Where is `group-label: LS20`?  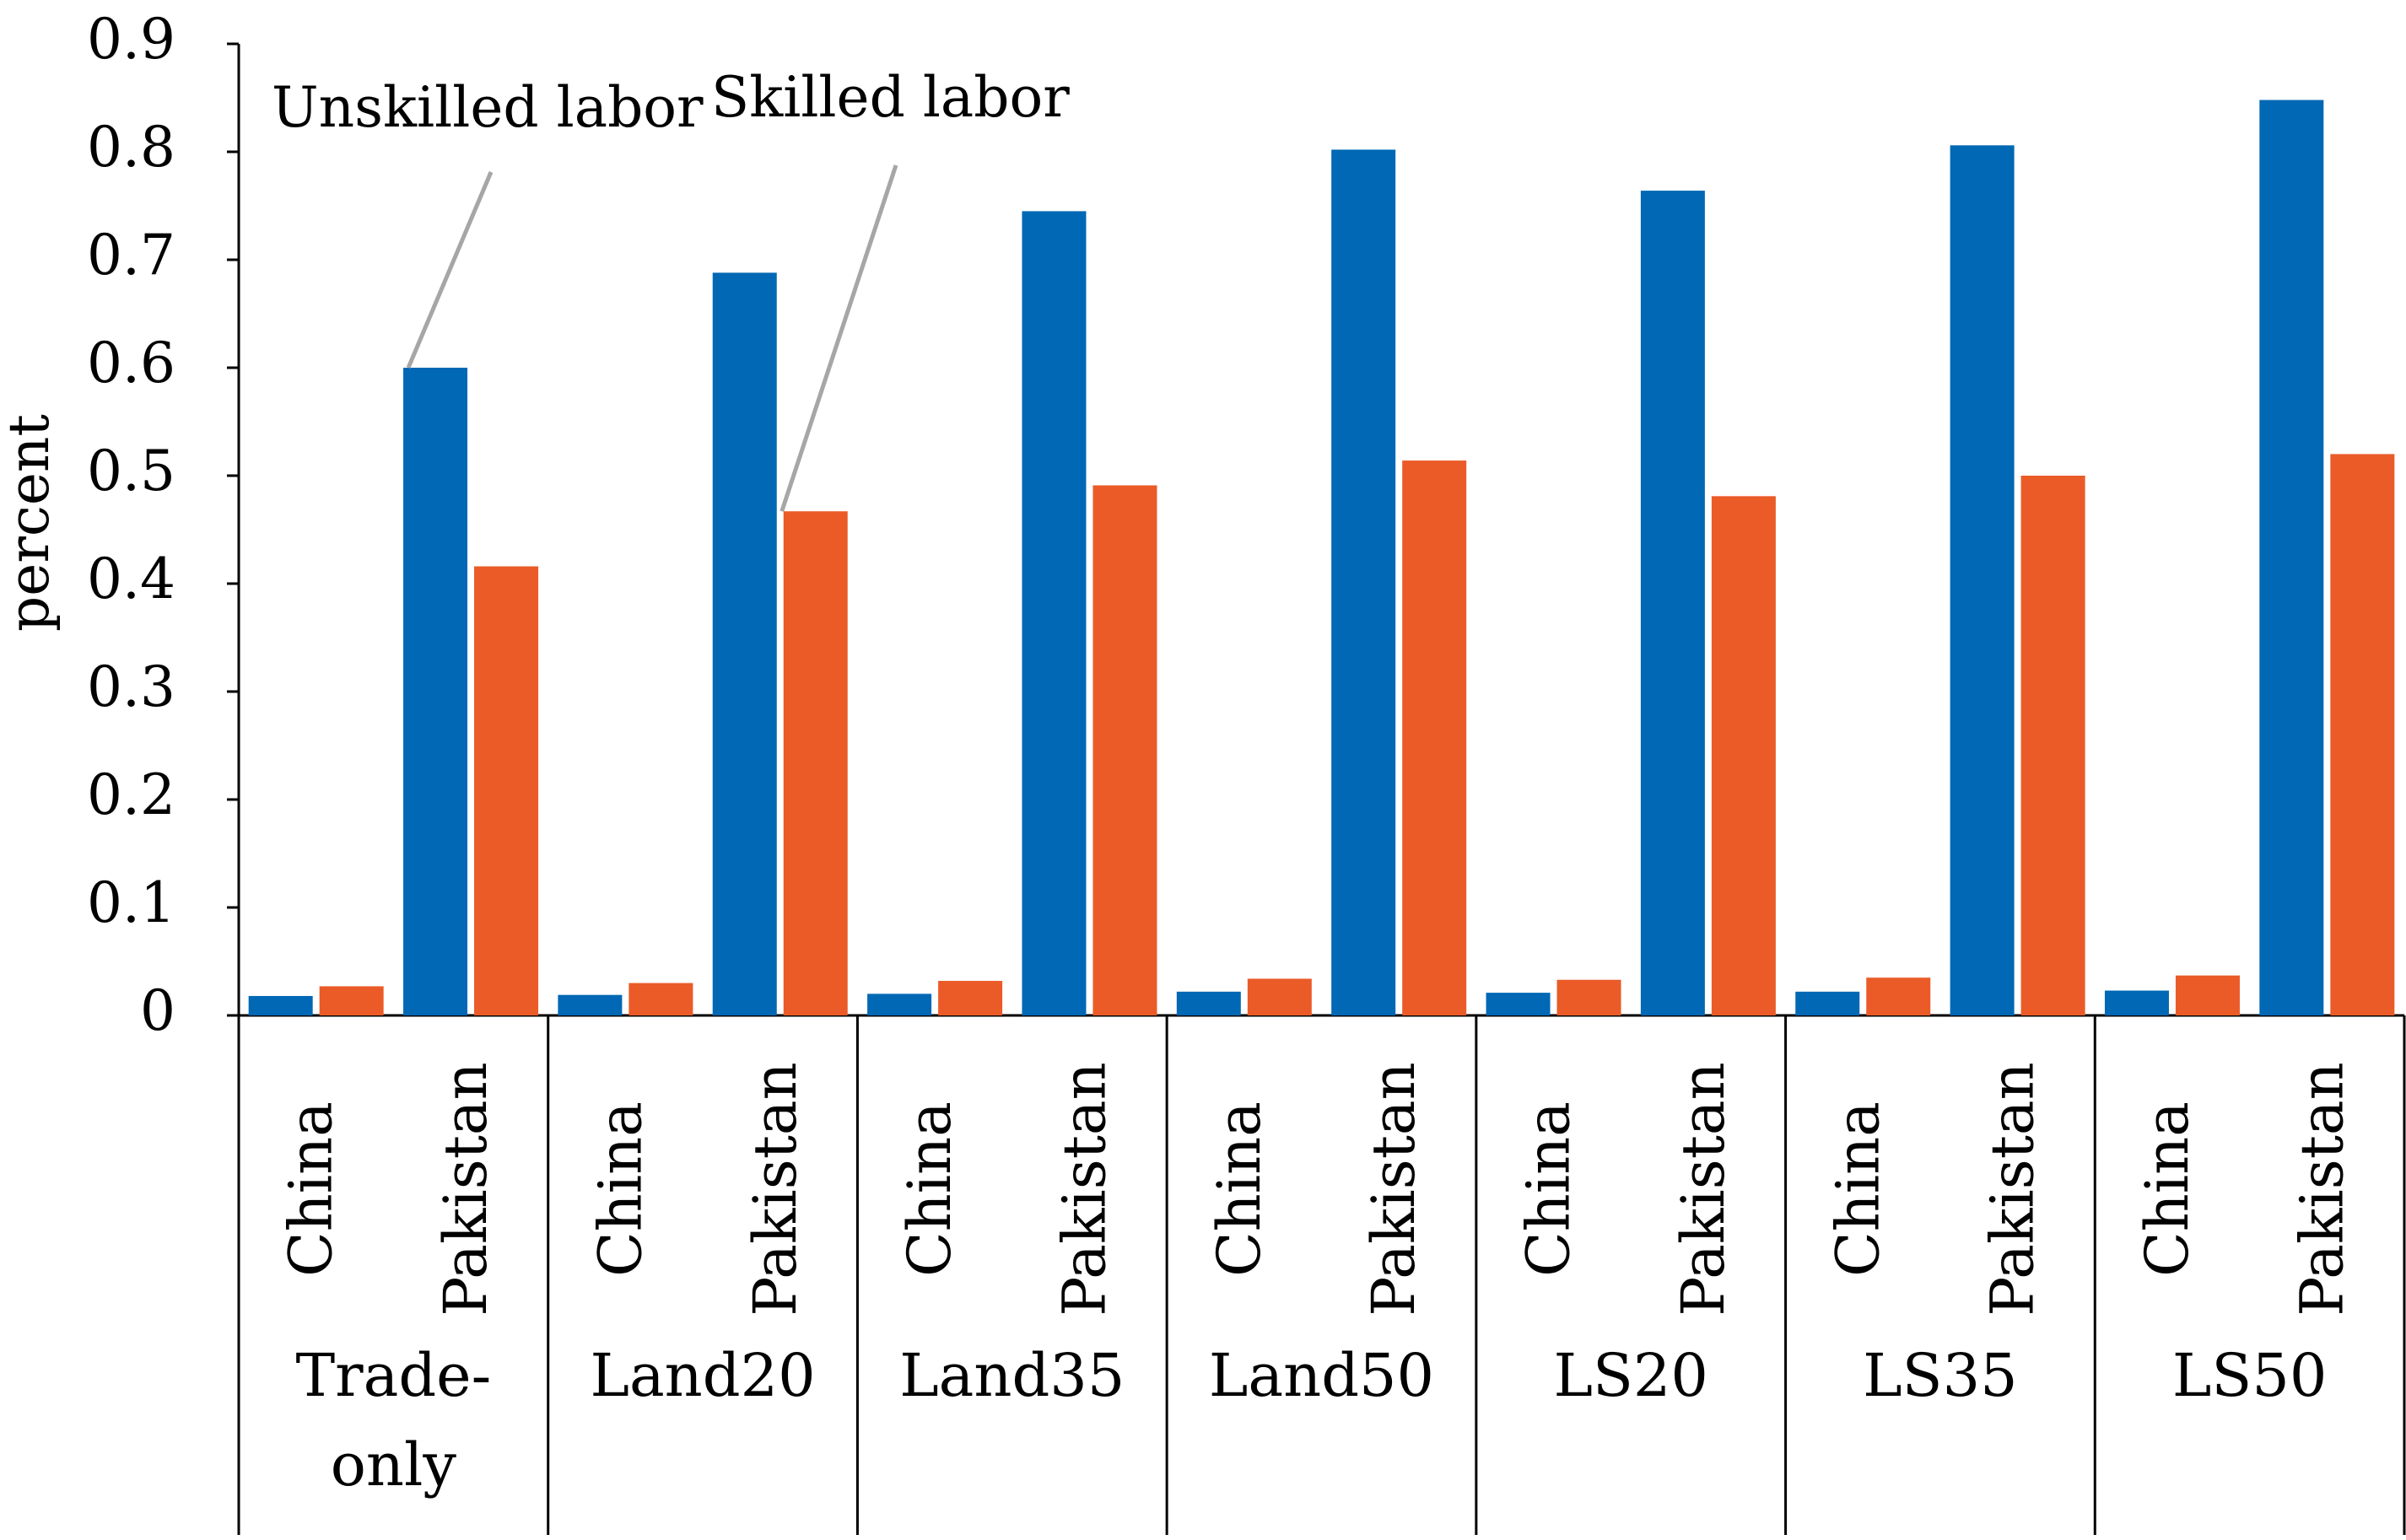 group-label: LS20 is located at coordinates (1630, 1376).